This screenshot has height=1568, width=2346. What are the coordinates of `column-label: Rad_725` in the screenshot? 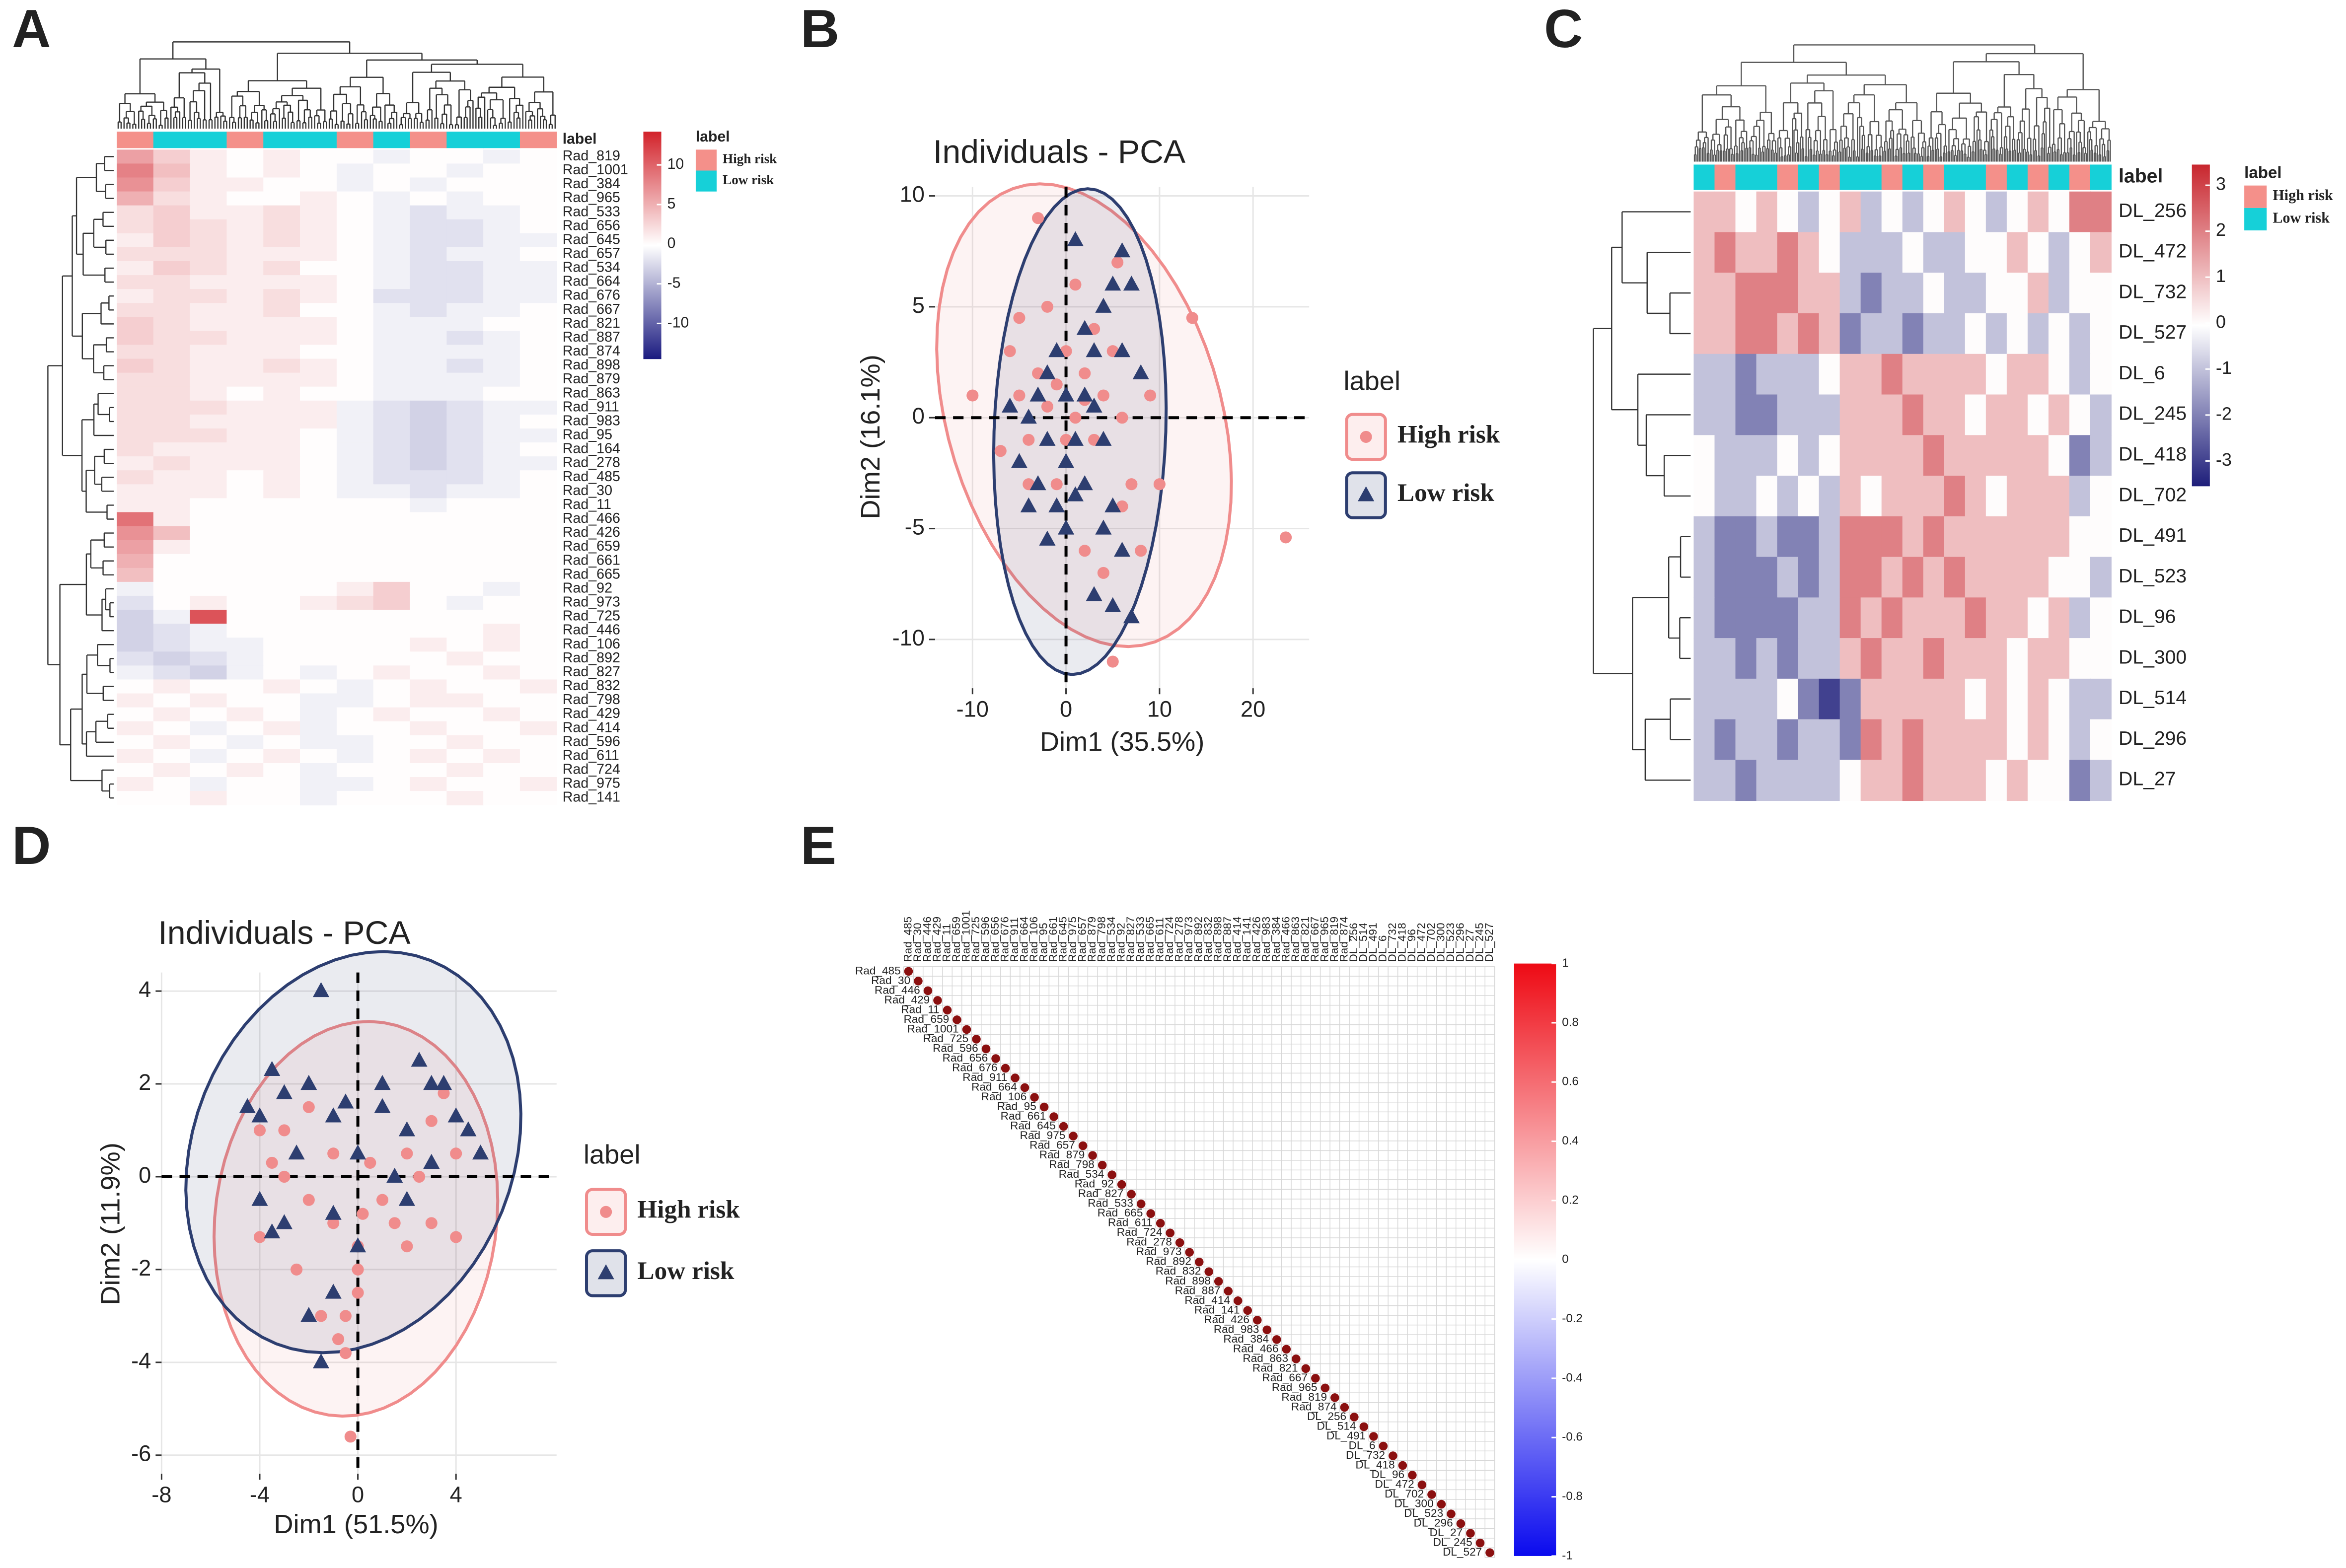 It's located at (976, 939).